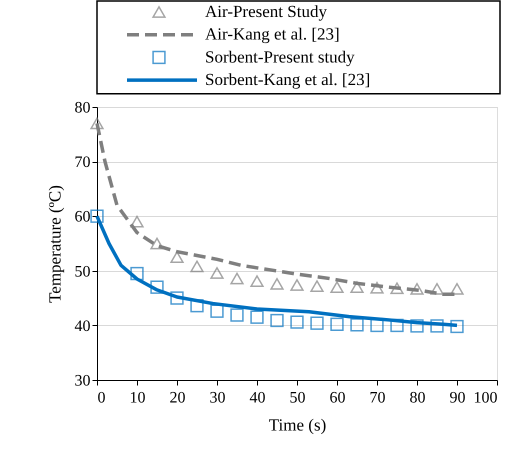 Image resolution: width=505 pixels, height=457 pixels. I want to click on x-tick-label: 80, so click(418, 398).